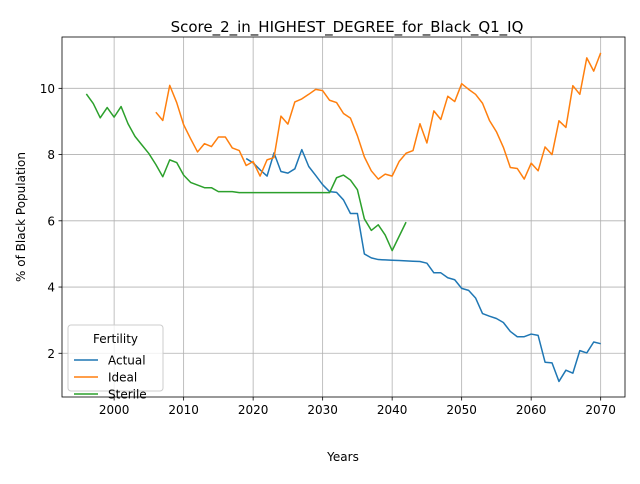 This screenshot has width=640, height=484. Describe the element at coordinates (253, 410) in the screenshot. I see `x-tick-label: 2020` at that location.